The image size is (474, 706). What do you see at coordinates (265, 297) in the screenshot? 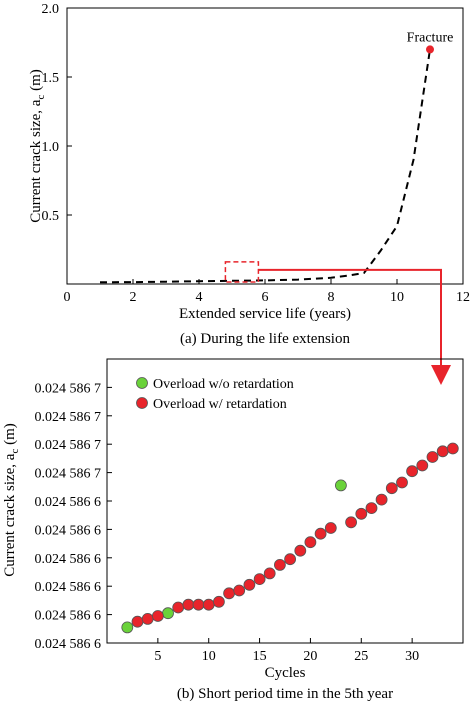
I see `chart-a-x-tick-label: 6` at bounding box center [265, 297].